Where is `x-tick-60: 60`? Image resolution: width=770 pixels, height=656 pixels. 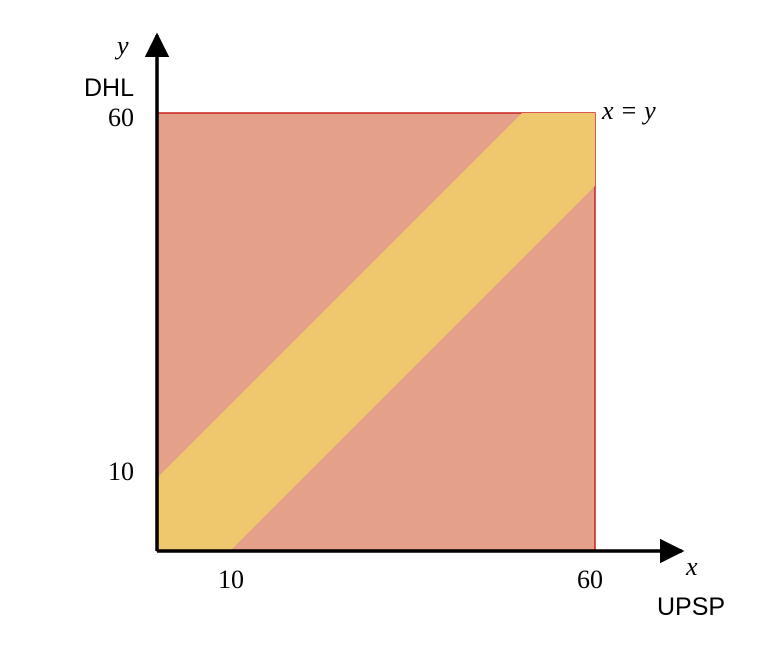 x-tick-60: 60 is located at coordinates (590, 579).